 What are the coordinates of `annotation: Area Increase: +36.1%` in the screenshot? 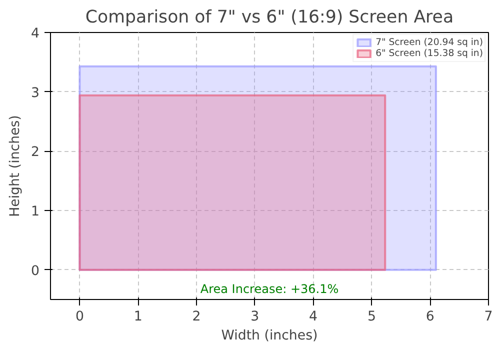 It's located at (269, 289).